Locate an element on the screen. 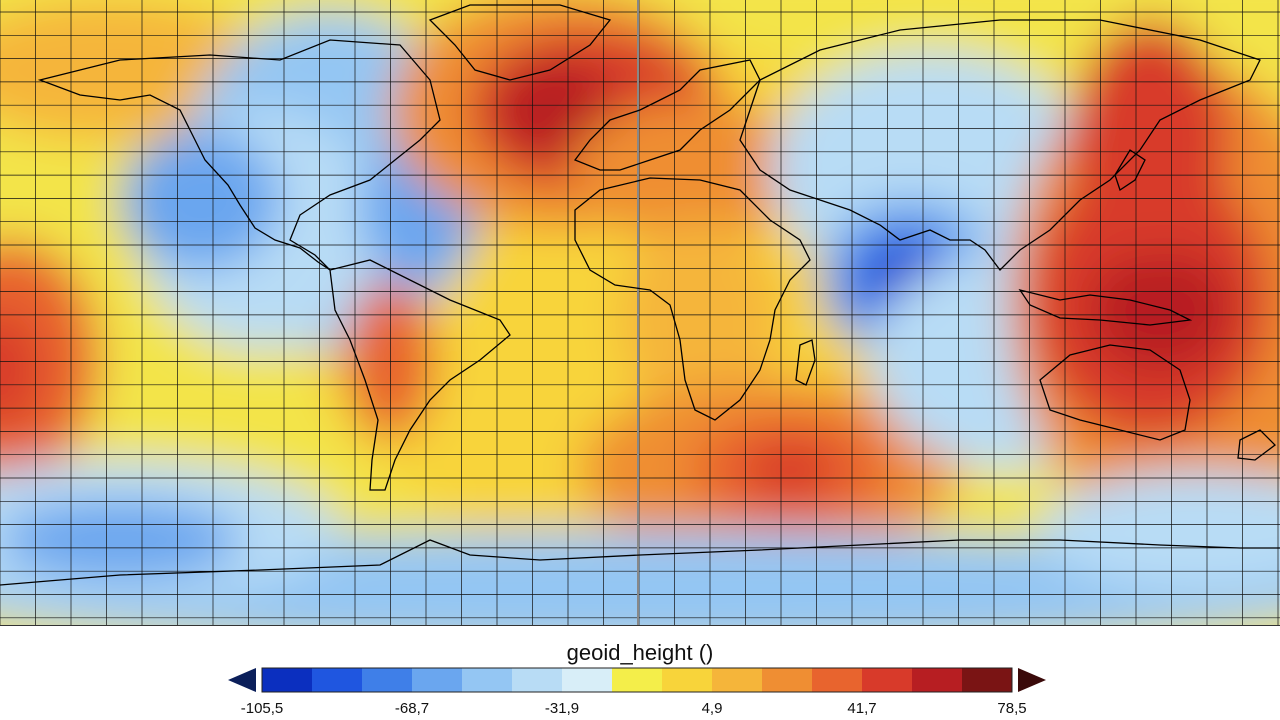  colorbar-extend-min-arrow is located at coordinates (242, 680).